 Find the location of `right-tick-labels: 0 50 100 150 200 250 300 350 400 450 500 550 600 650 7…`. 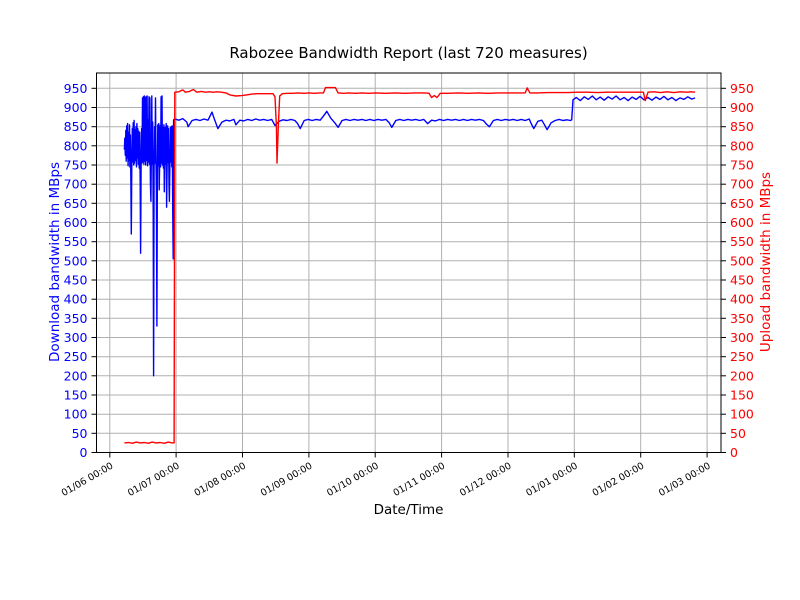

right-tick-labels: 0 50 100 150 200 250 300 350 400 450 500 550 600 650 7… is located at coordinates (742, 270).